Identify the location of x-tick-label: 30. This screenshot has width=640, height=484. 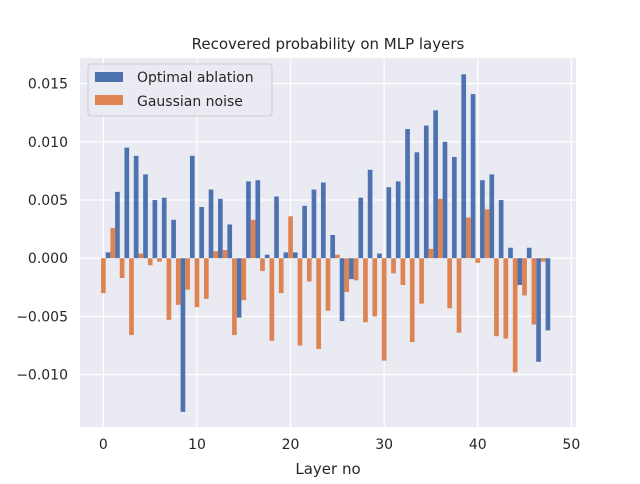
(384, 445).